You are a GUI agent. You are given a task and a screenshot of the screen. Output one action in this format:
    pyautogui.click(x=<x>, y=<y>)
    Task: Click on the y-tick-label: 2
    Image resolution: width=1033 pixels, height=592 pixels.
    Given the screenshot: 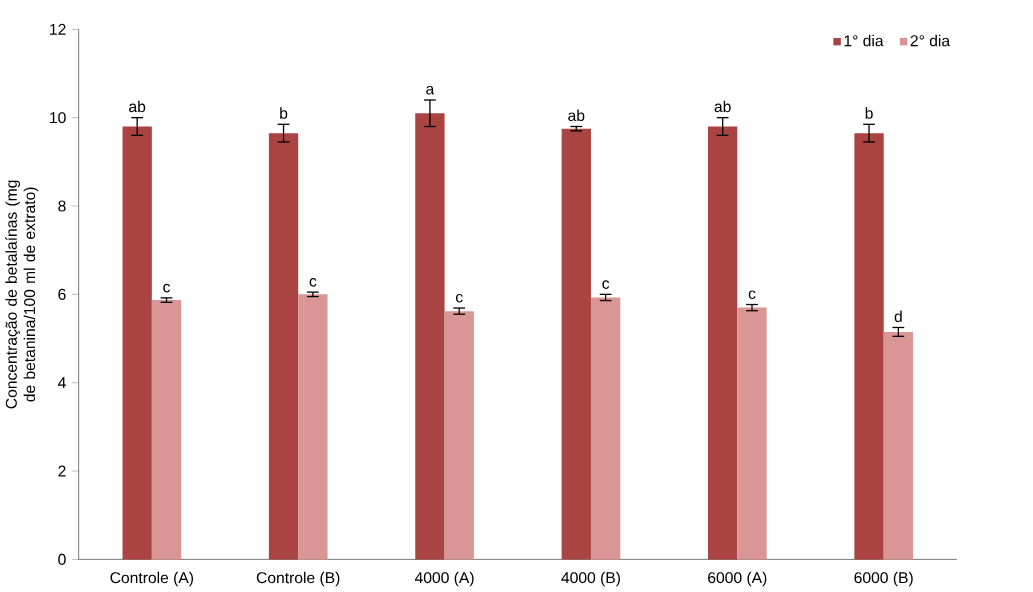 What is the action you would take?
    pyautogui.click(x=62, y=471)
    